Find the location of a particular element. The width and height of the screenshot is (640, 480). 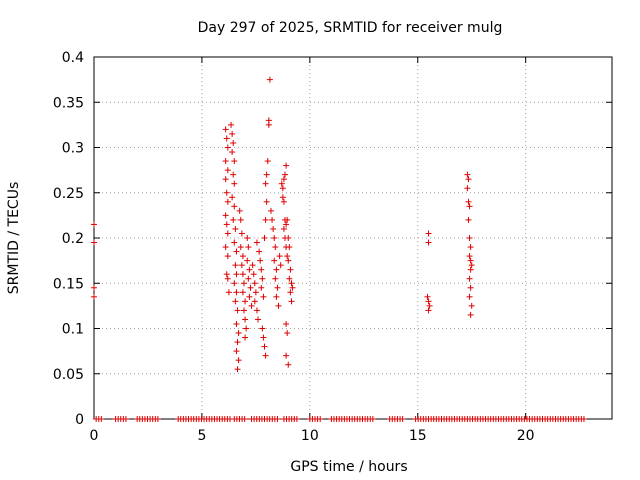

y-tick-label: 0.3 is located at coordinates (73, 149).